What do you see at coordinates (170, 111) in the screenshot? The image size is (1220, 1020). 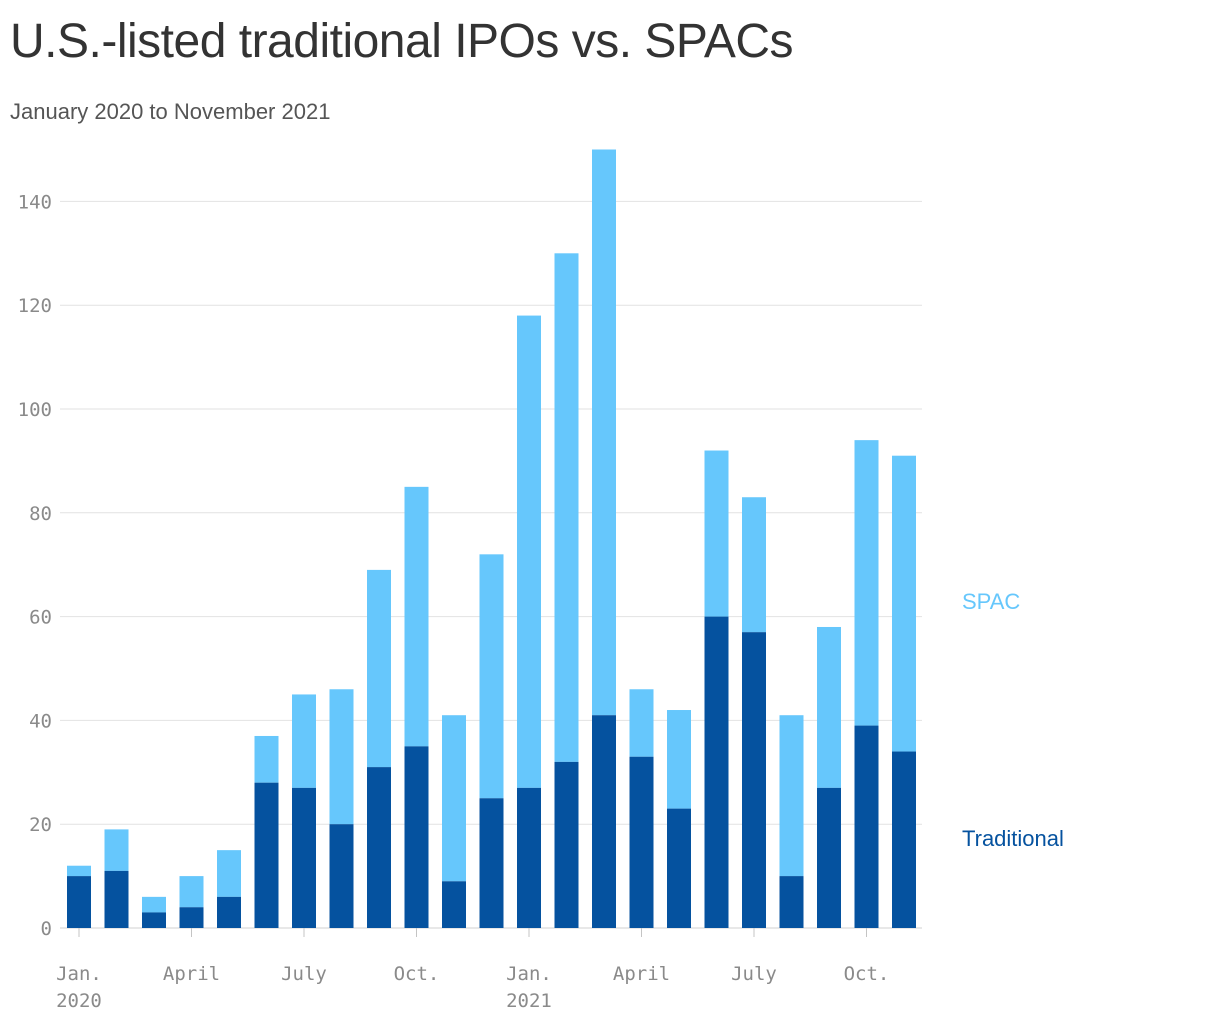 I see `chart-subtitle: January 2020 to November 2021` at bounding box center [170, 111].